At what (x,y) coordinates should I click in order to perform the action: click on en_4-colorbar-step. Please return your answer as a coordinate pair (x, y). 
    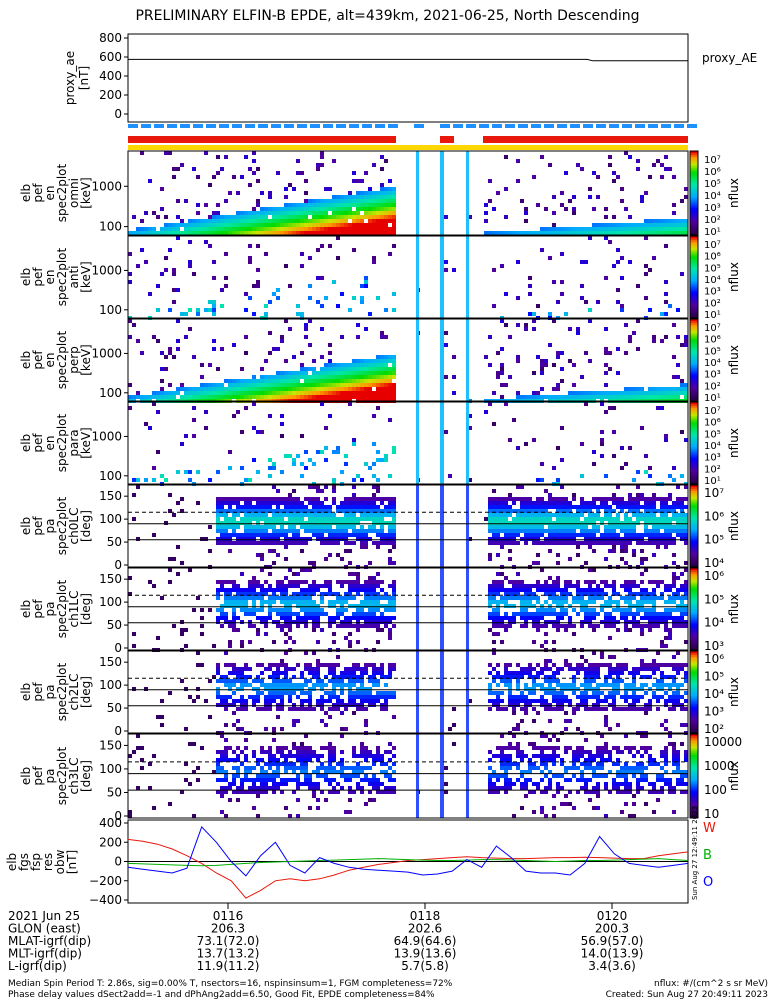
    Looking at the image, I should click on (694, 405).